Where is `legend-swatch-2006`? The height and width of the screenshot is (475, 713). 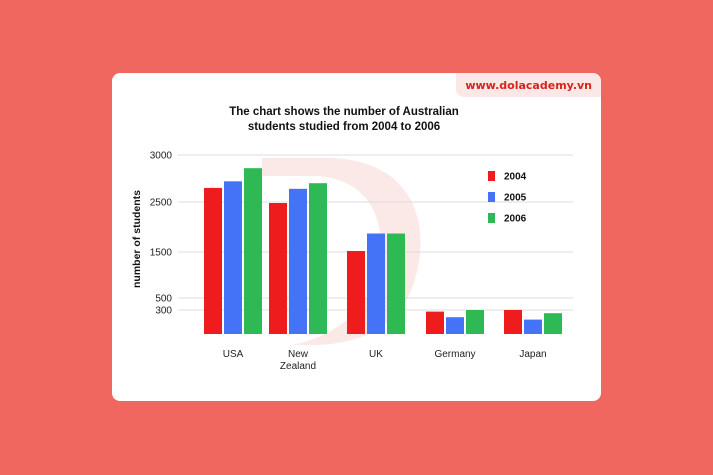
legend-swatch-2006 is located at coordinates (491, 218).